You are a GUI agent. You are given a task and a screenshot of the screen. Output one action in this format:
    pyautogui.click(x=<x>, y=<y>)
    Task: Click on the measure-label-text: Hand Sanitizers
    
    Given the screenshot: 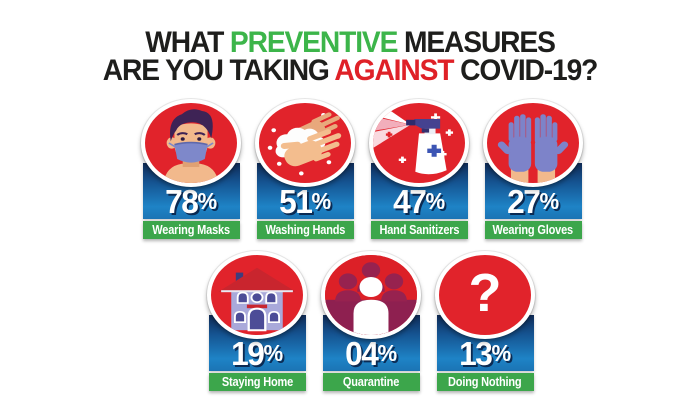 What is the action you would take?
    pyautogui.click(x=419, y=230)
    